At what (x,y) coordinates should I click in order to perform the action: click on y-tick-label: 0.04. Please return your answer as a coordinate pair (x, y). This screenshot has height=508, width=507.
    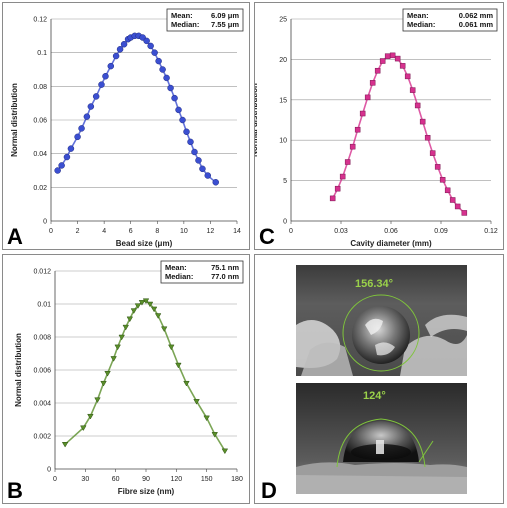
    Looking at the image, I should click on (40, 154).